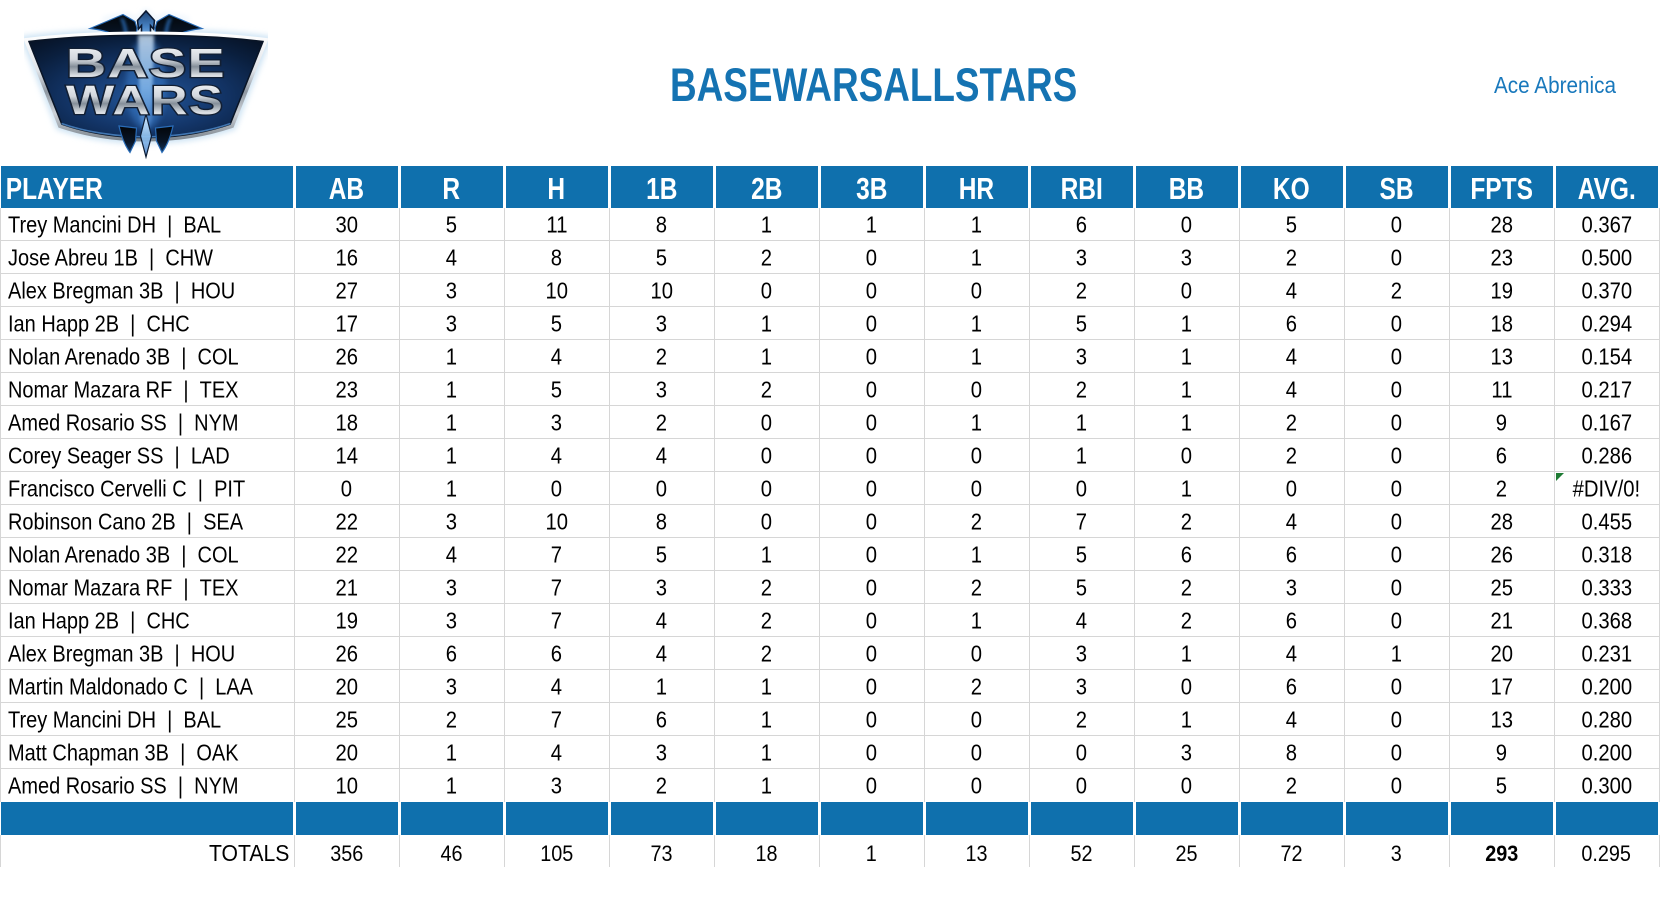  What do you see at coordinates (146, 63) in the screenshot?
I see `svg-text: BASE` at bounding box center [146, 63].